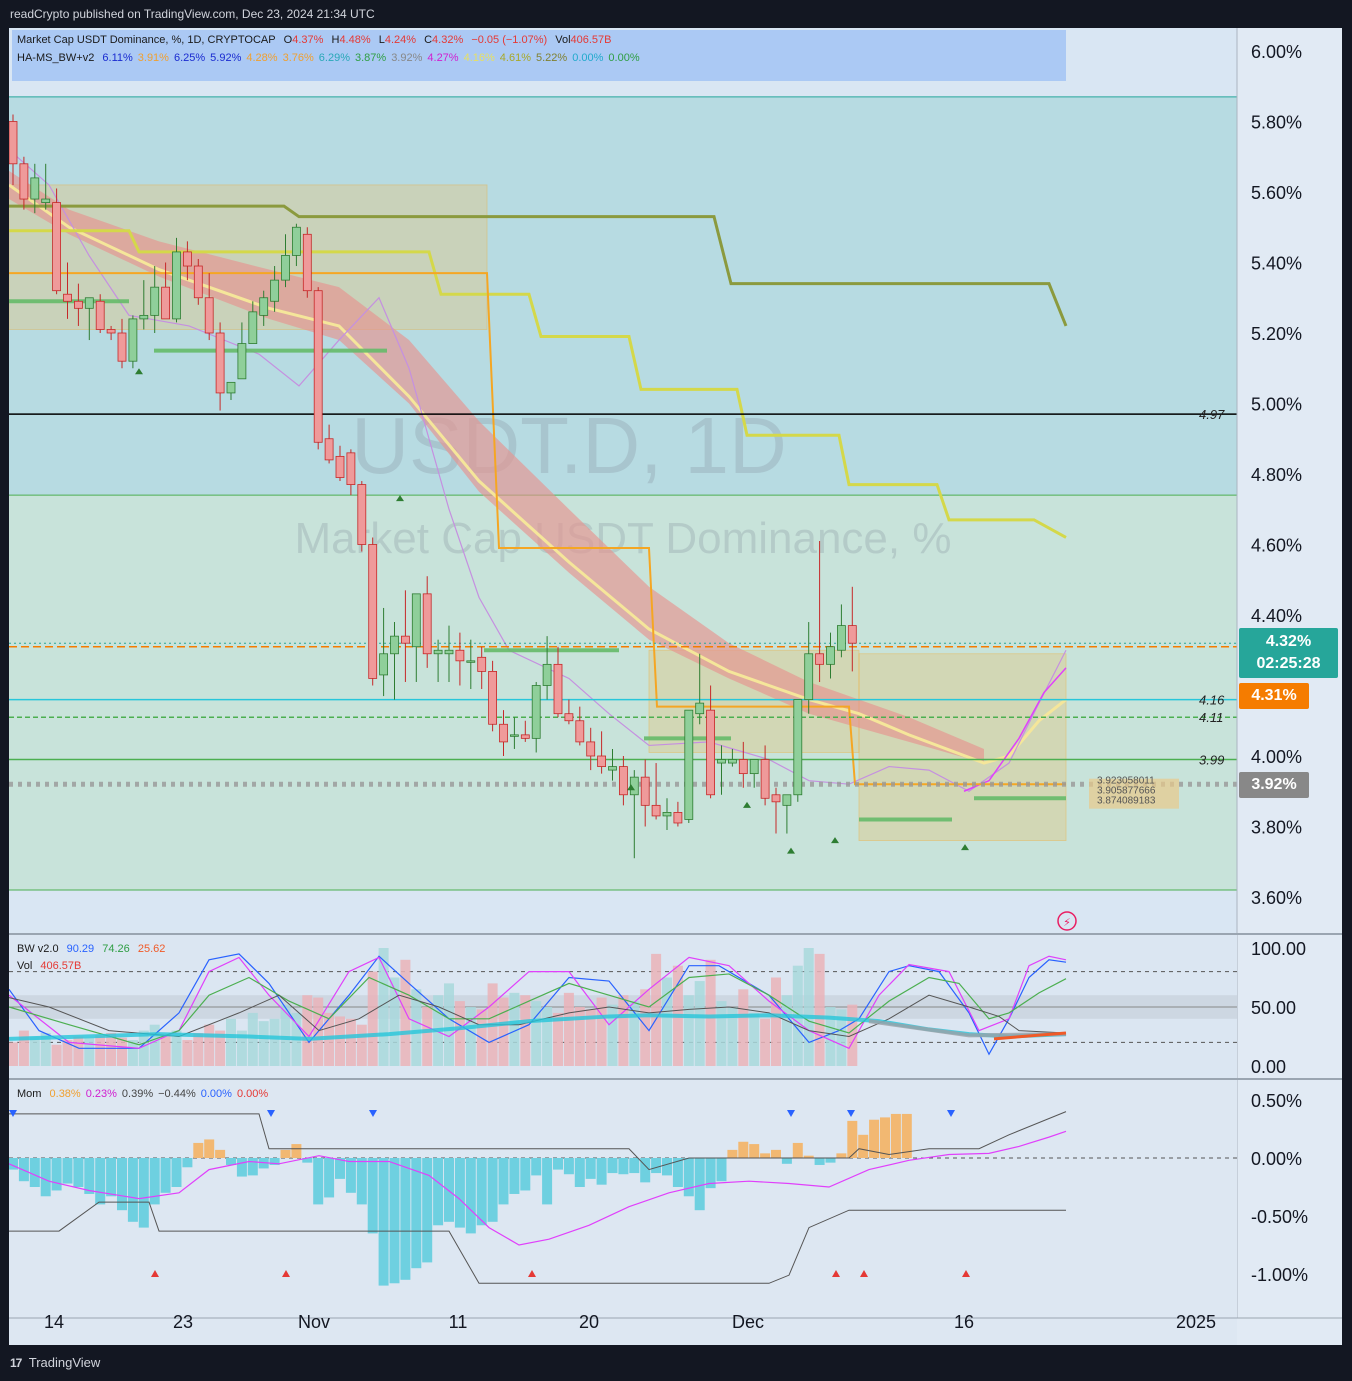  What do you see at coordinates (538, 265) in the screenshot?
I see `olive-step-line` at bounding box center [538, 265].